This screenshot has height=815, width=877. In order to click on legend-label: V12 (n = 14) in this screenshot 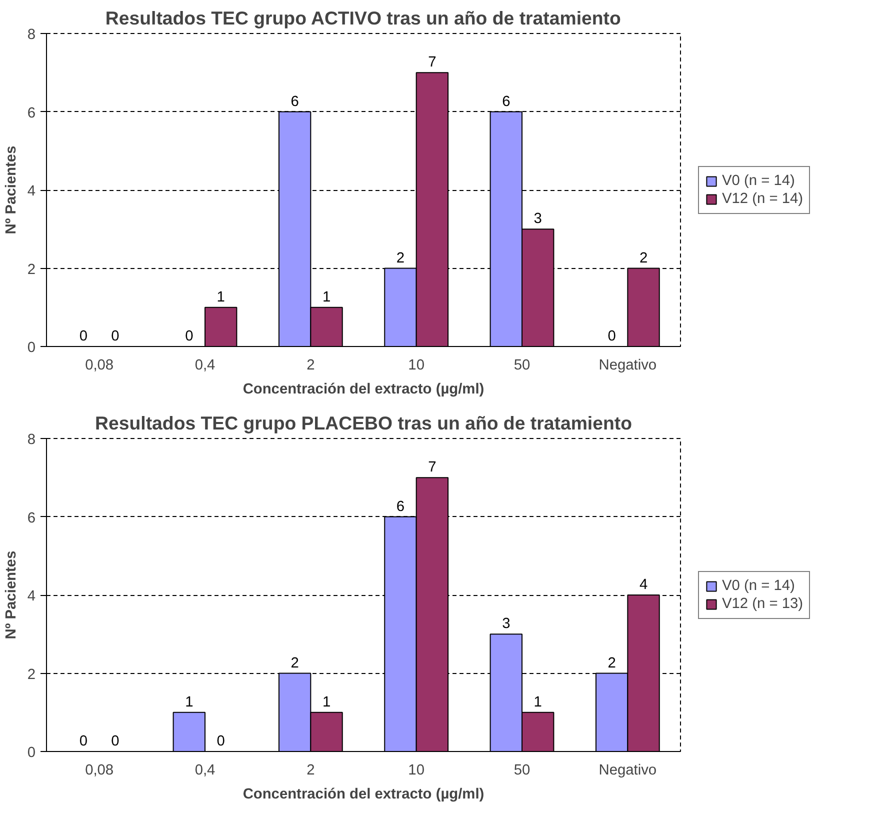, I will do `click(763, 198)`.